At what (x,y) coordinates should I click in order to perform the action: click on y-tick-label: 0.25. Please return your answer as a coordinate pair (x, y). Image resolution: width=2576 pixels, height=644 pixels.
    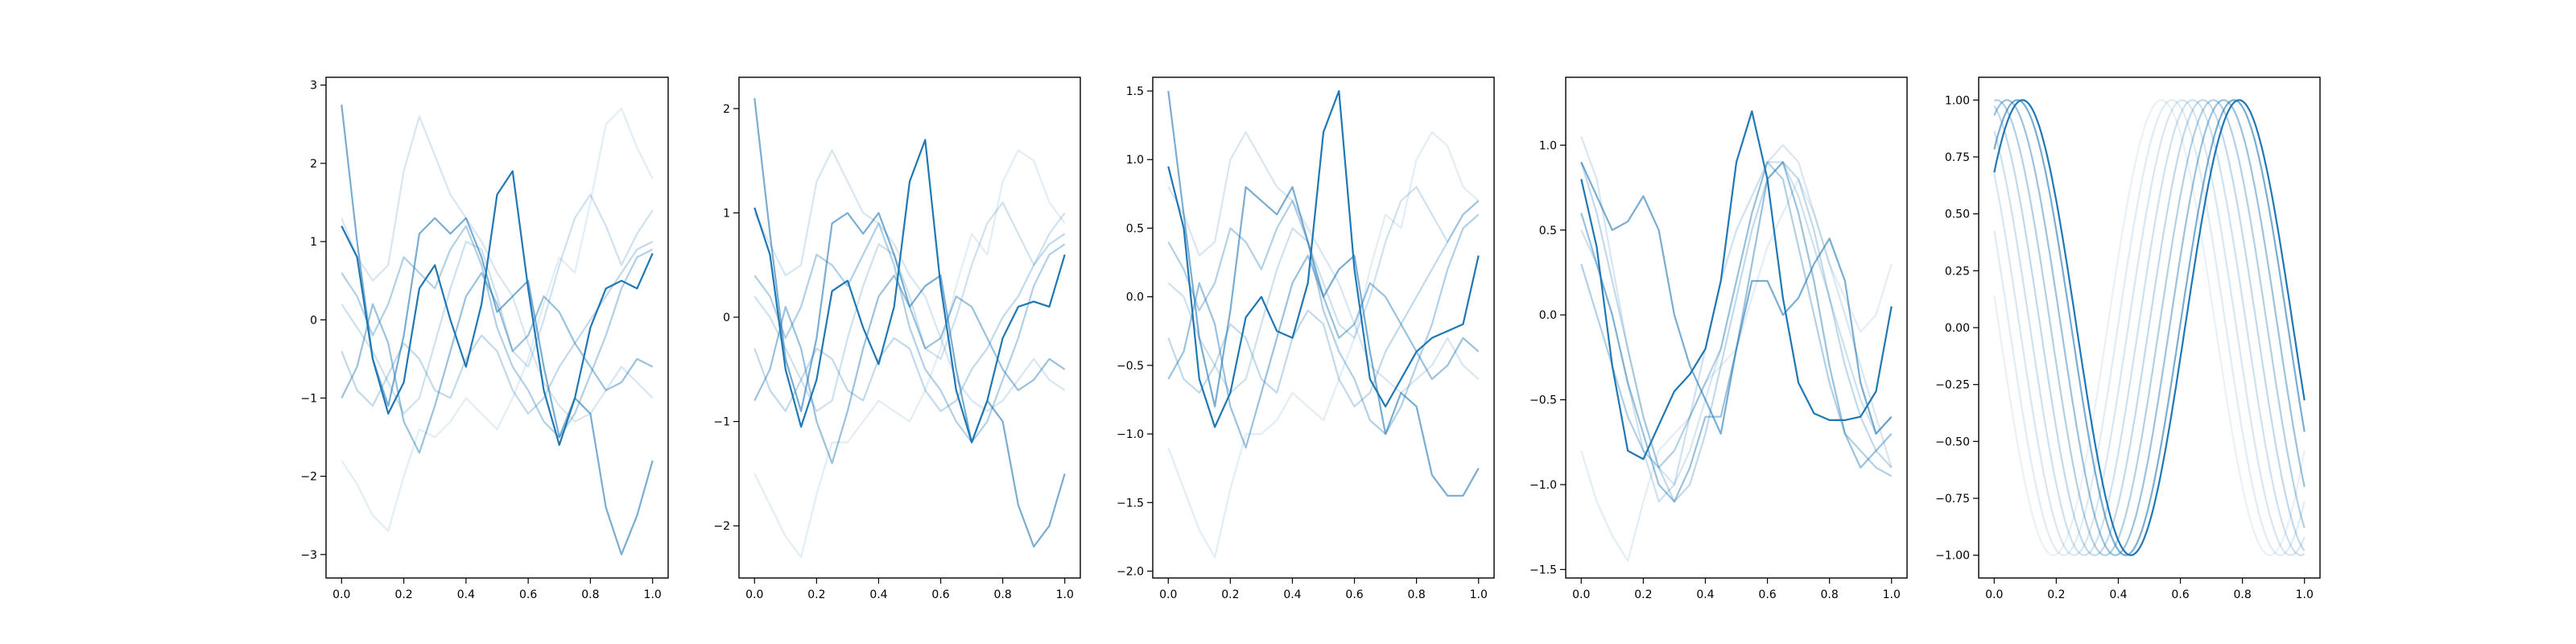
    Looking at the image, I should click on (1957, 271).